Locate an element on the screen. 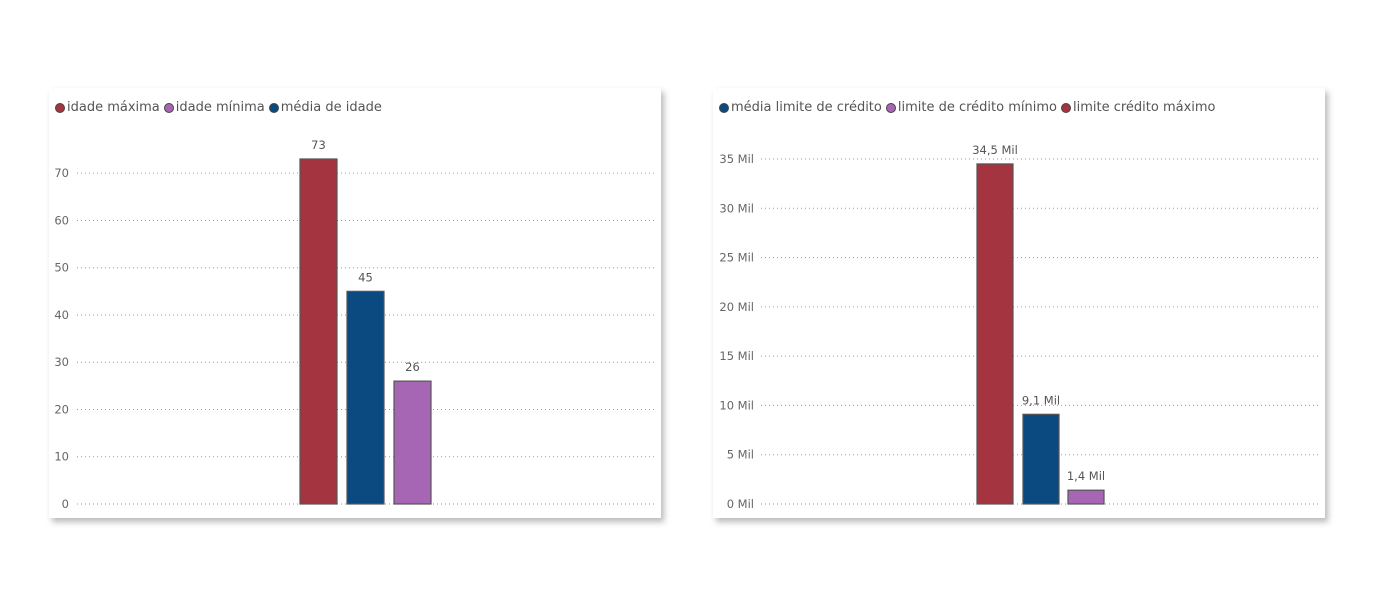  legend-item: idade mínima is located at coordinates (214, 107).